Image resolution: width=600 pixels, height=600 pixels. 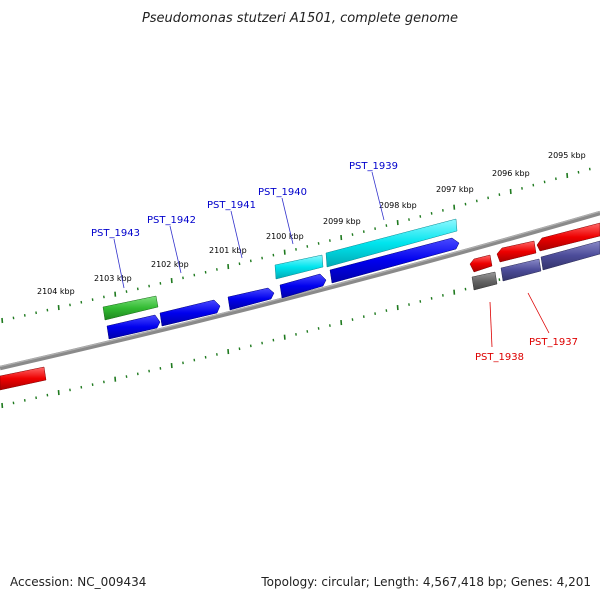 I want to click on leader-pst-1941, so click(x=236, y=234).